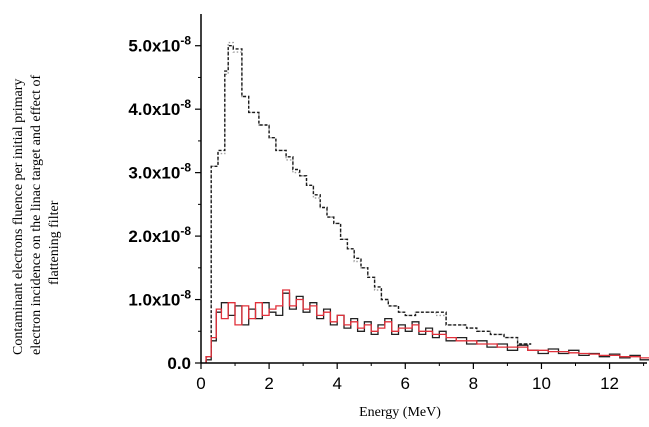 This screenshot has height=427, width=649. What do you see at coordinates (159, 45) in the screenshot?
I see `y-tick-label: 5.0x10⁻⁸` at bounding box center [159, 45].